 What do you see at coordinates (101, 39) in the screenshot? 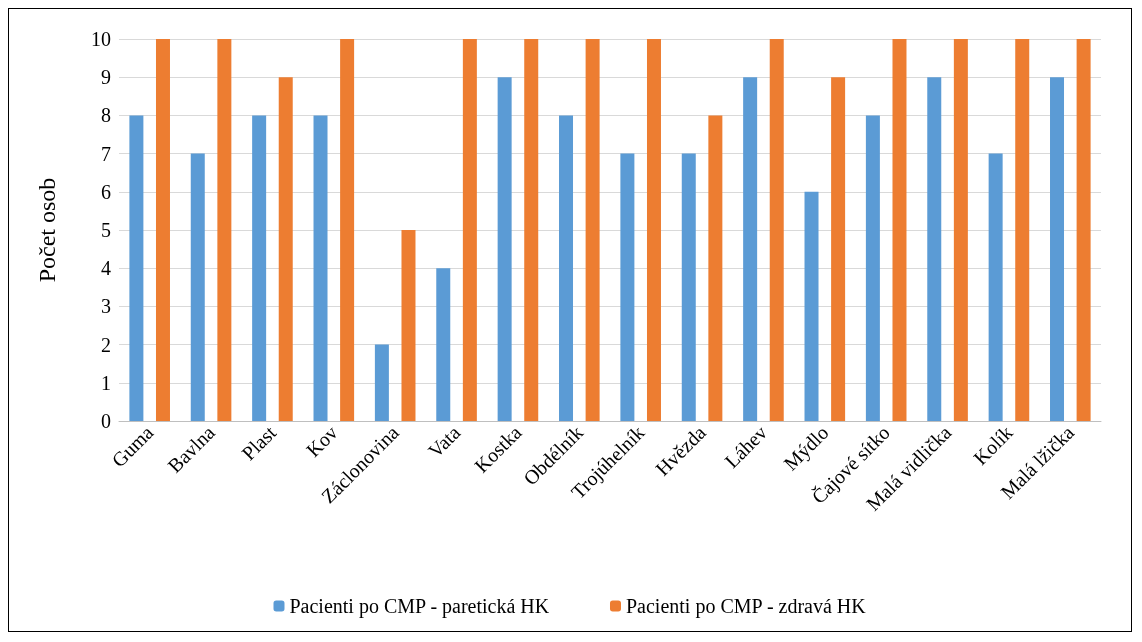
I see `y-tick-label: 10` at bounding box center [101, 39].